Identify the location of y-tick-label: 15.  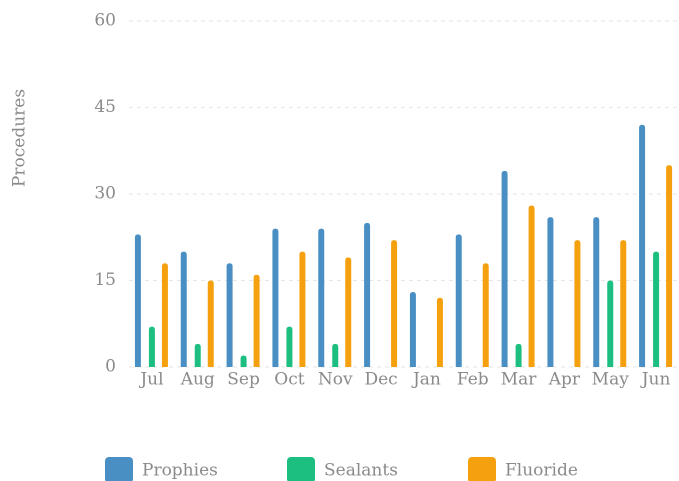
(105, 280).